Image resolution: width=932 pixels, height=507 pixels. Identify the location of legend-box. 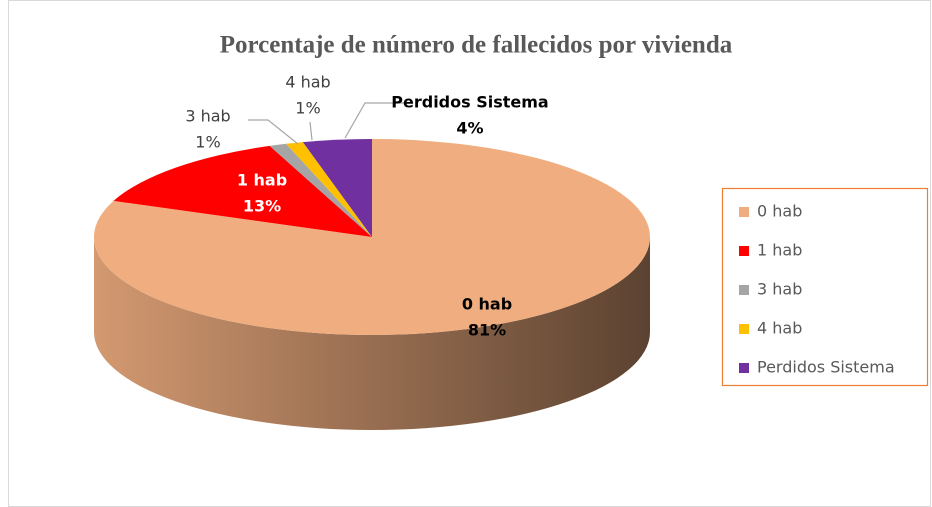
(825, 287).